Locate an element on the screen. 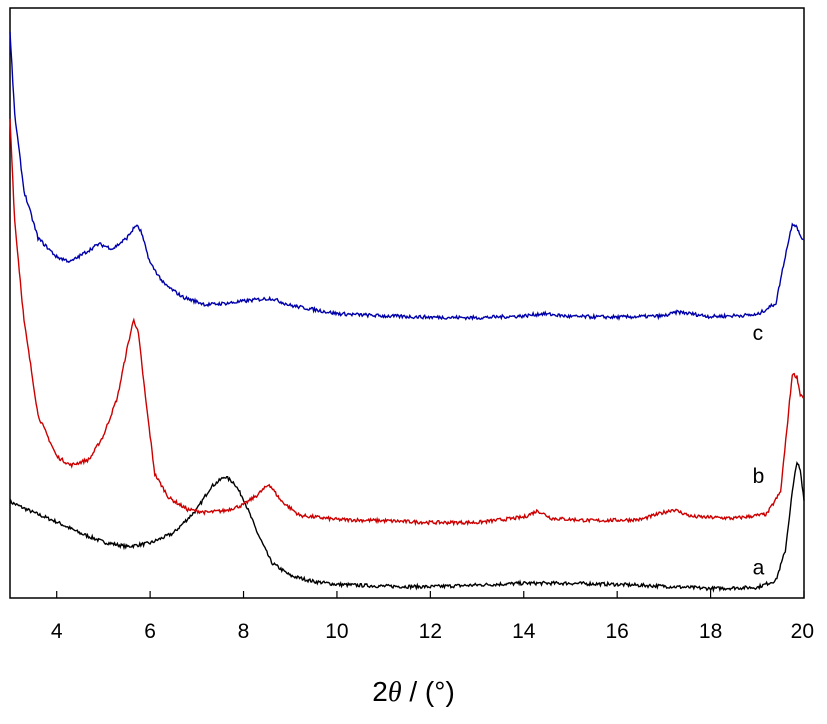  series-label-b: b is located at coordinates (759, 476).